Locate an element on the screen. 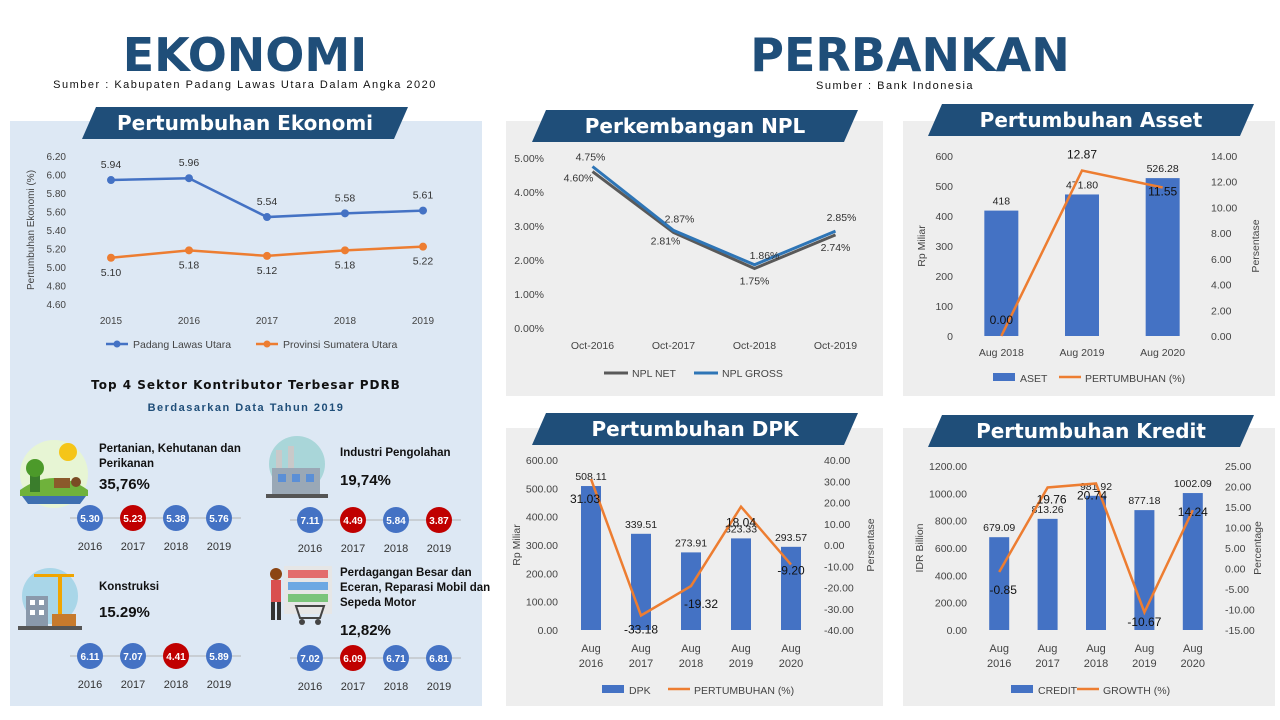  sector-share-1: 35,76% is located at coordinates (124, 484).